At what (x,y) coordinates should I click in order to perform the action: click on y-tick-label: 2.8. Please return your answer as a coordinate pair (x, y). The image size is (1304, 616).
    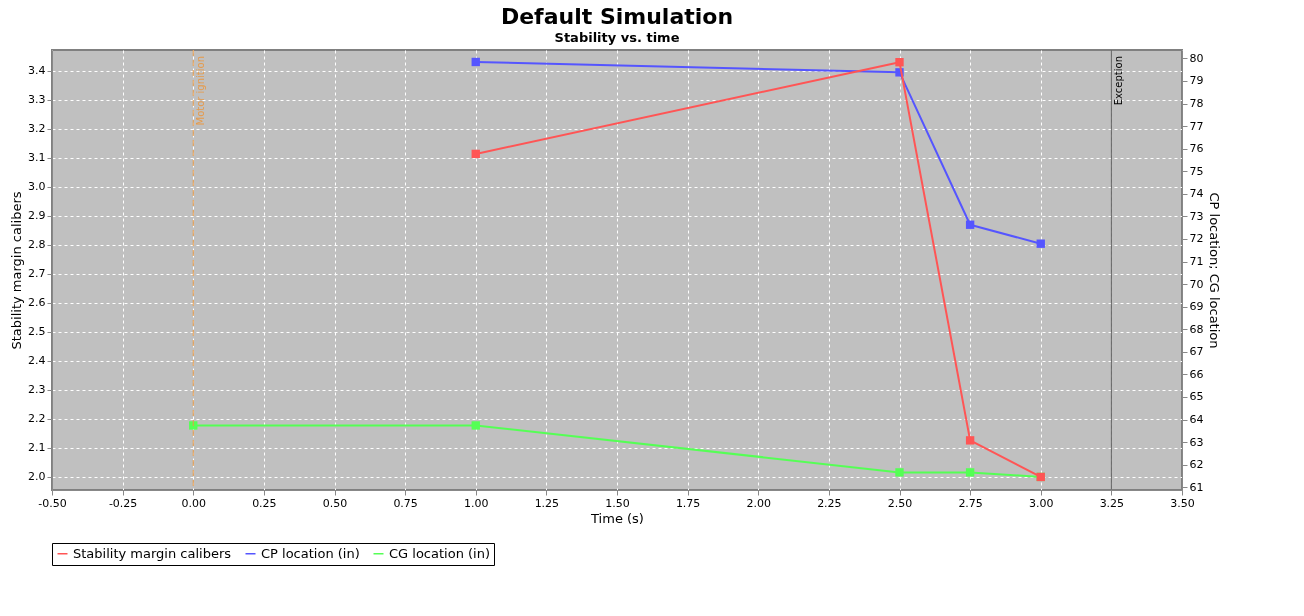
    Looking at the image, I should click on (37, 245).